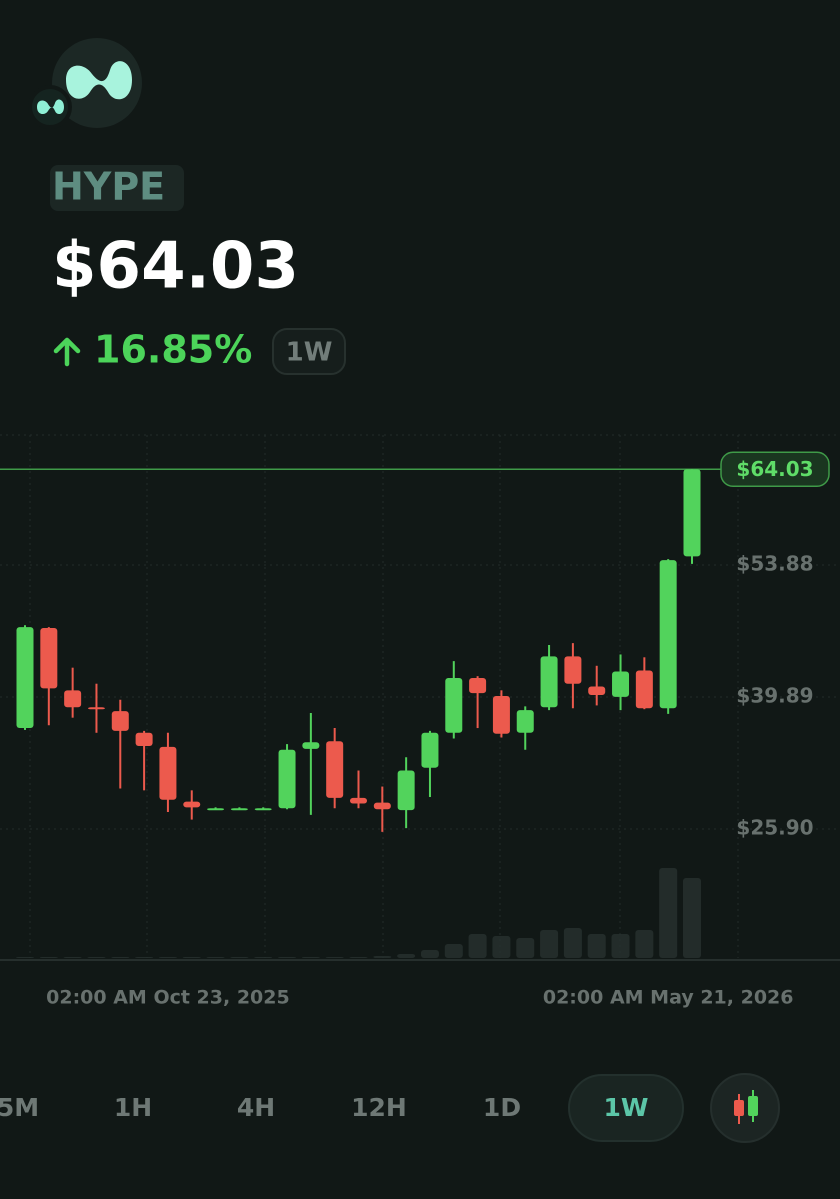 The image size is (840, 1199). I want to click on chart-type-button, so click(745, 1108).